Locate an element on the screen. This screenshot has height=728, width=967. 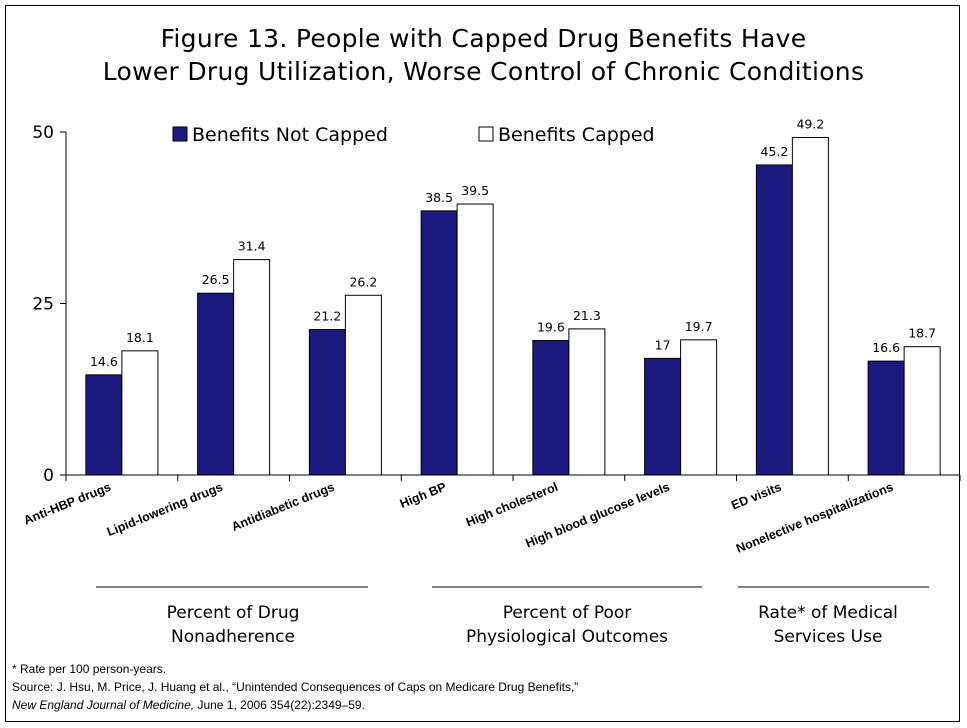
group-label-drug-nonadherence: Percent of Drug Nonadherence is located at coordinates (233, 625).